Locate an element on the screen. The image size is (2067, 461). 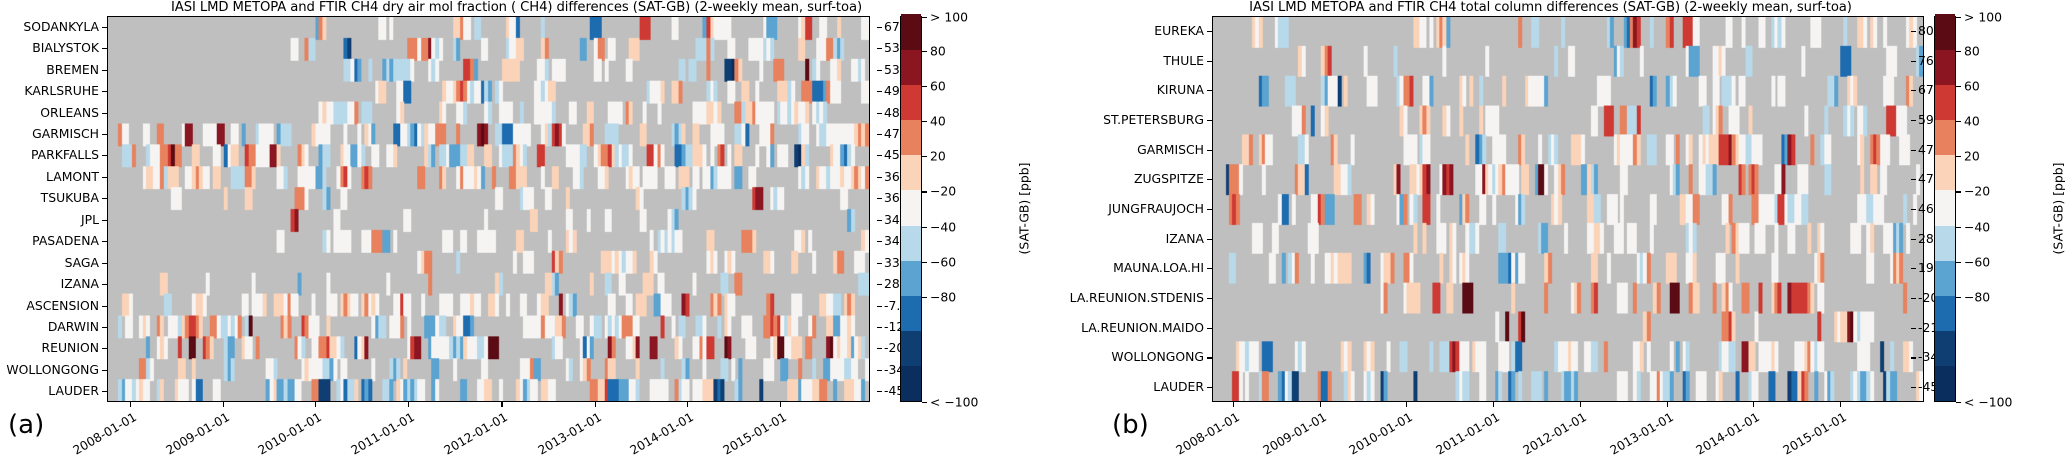
colorbar-tick-label: −20 is located at coordinates (943, 191).